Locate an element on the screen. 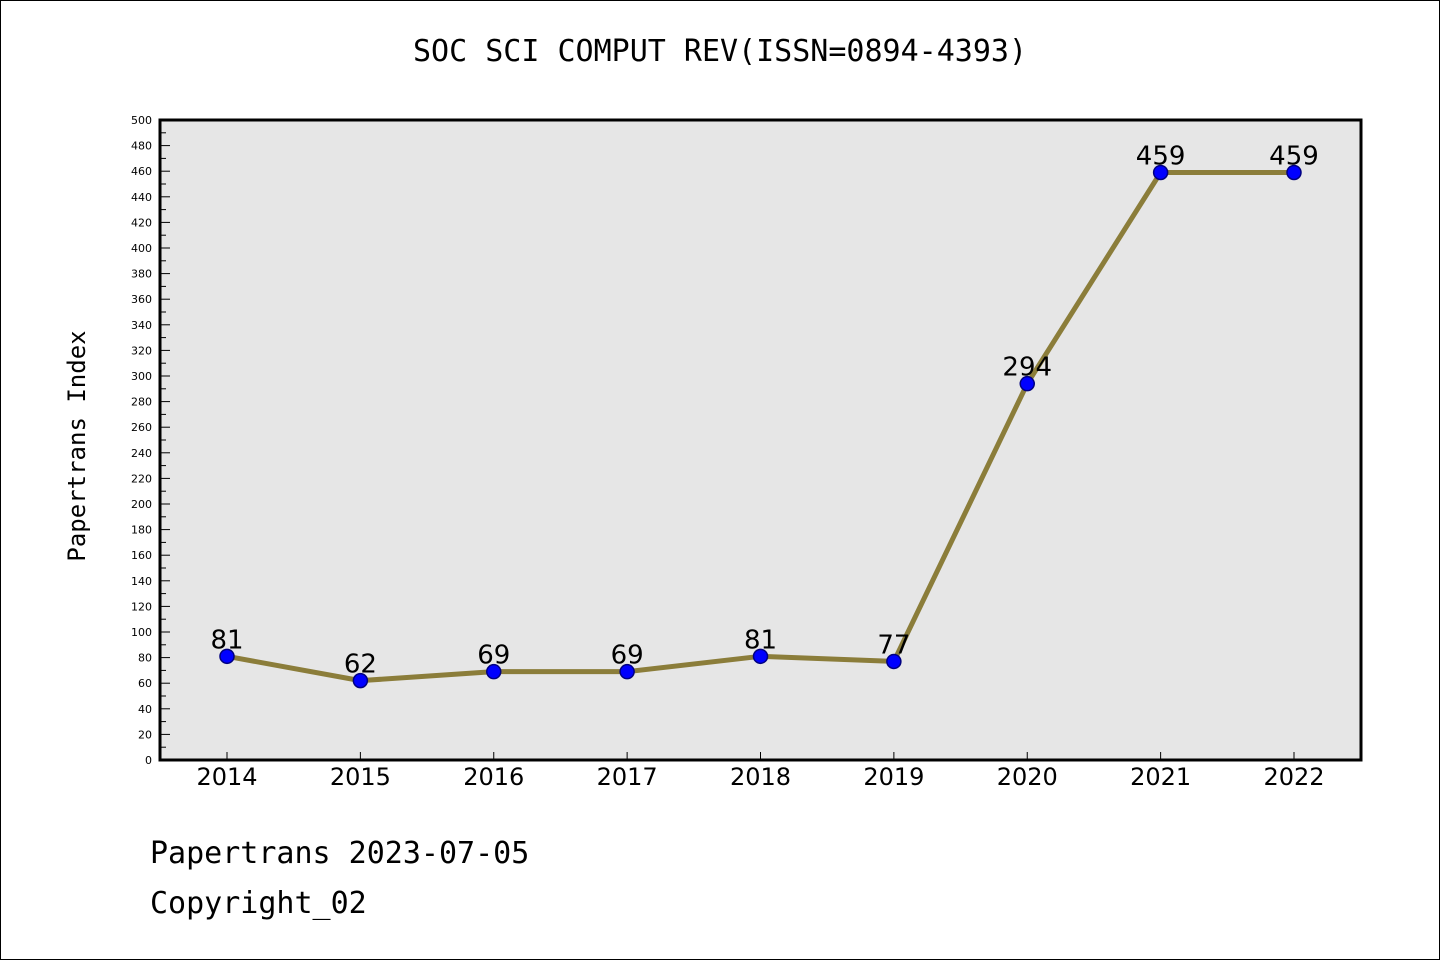 This screenshot has height=960, width=1440. data-label: 294 is located at coordinates (1027, 368).